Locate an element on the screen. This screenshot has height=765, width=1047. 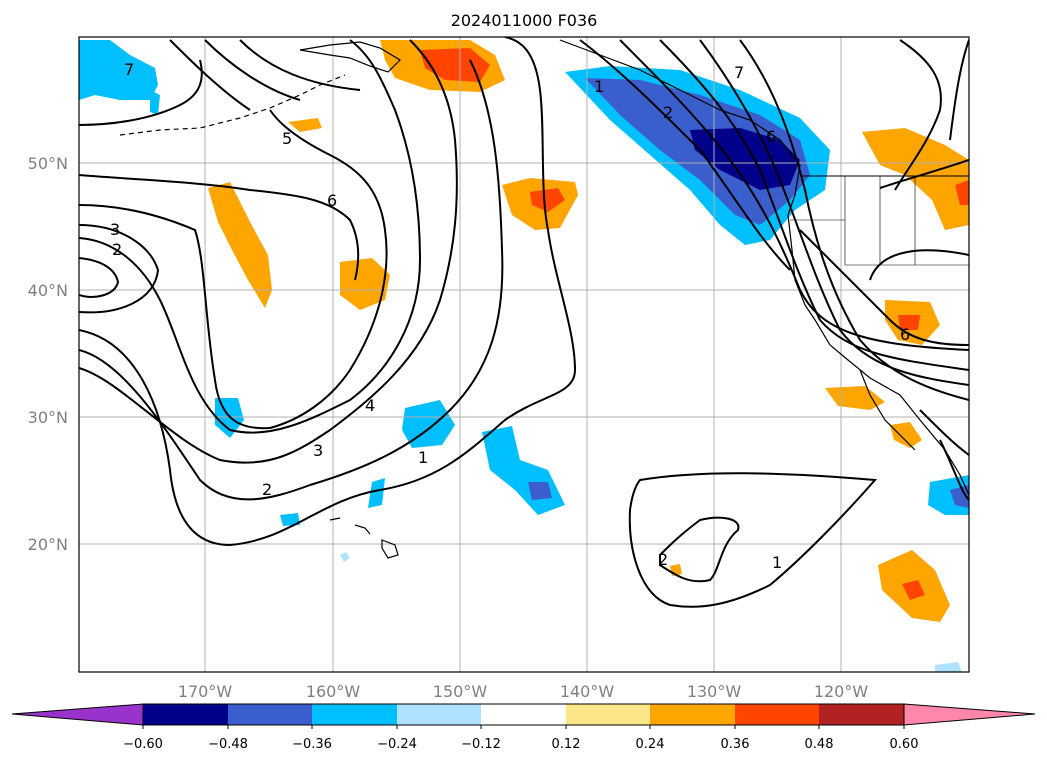
contour-ridge-b is located at coordinates (252, 70).